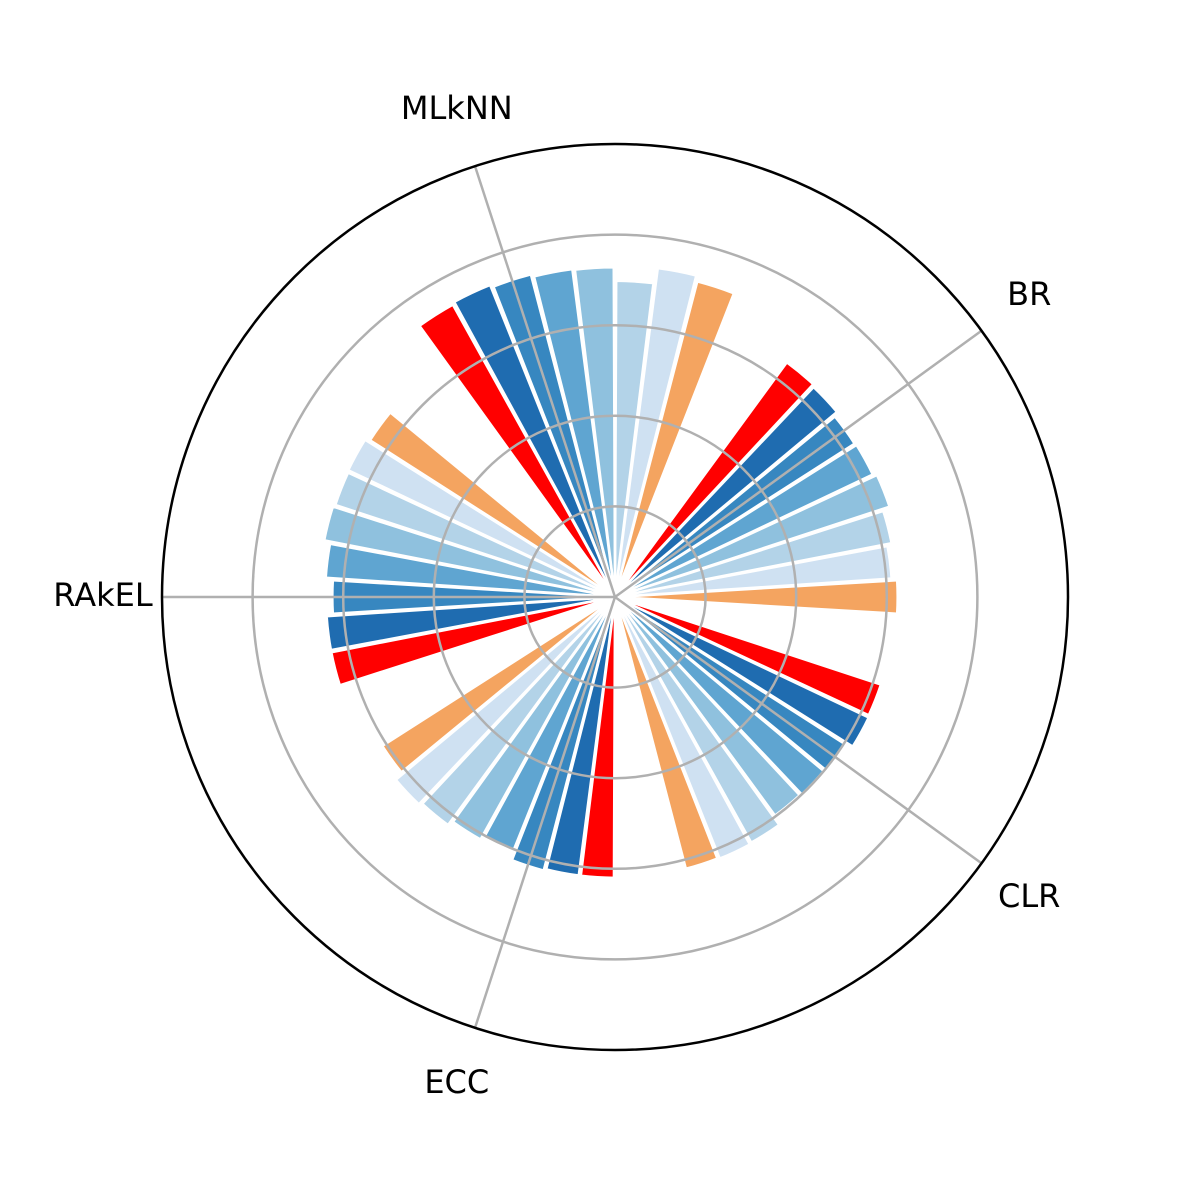  Describe the element at coordinates (103, 595) in the screenshot. I see `category-label: RAkEL` at that location.